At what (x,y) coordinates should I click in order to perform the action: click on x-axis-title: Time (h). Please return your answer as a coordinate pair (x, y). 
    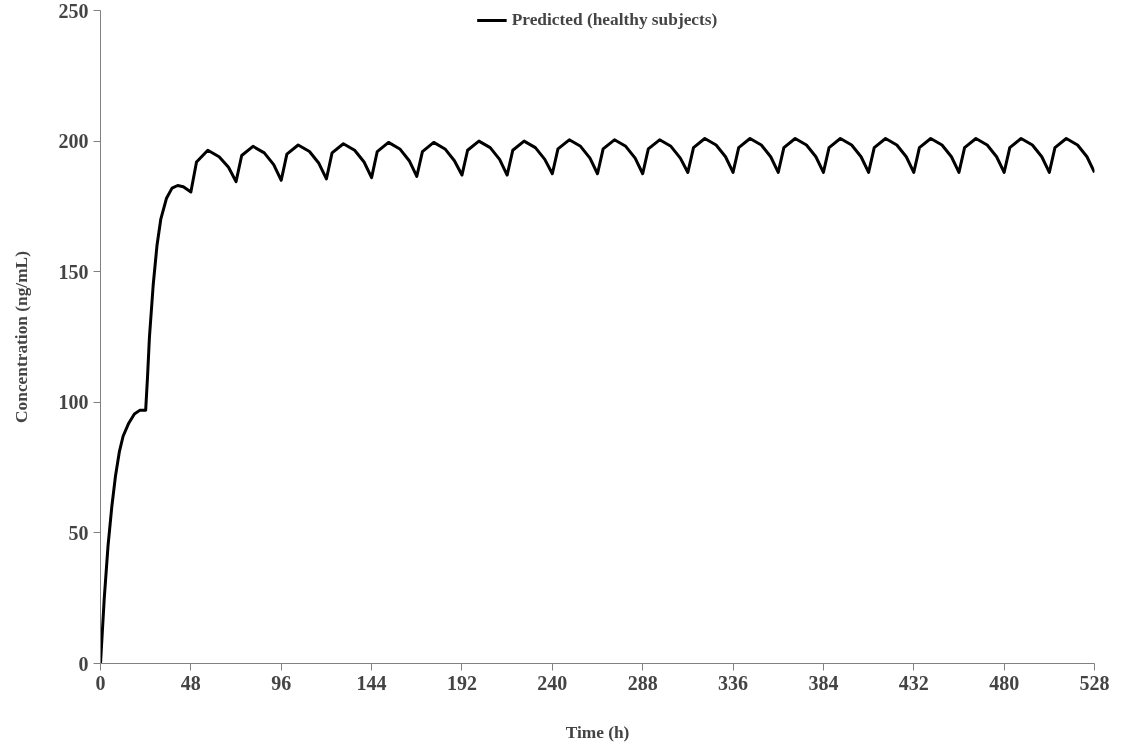
    Looking at the image, I should click on (597, 732).